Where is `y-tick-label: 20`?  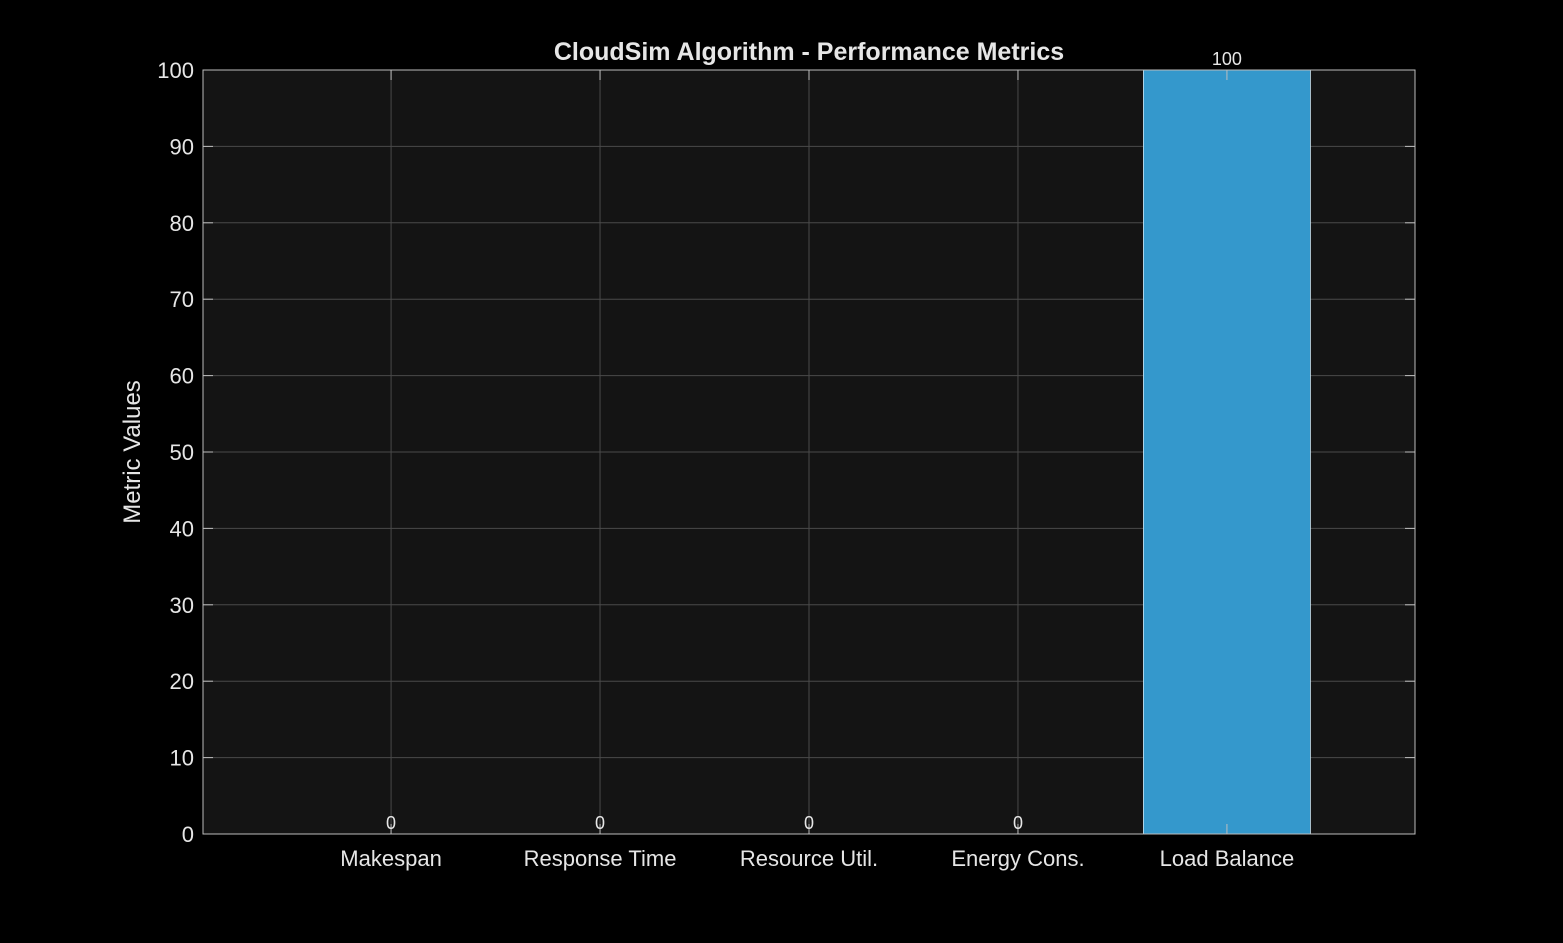
y-tick-label: 20 is located at coordinates (182, 681).